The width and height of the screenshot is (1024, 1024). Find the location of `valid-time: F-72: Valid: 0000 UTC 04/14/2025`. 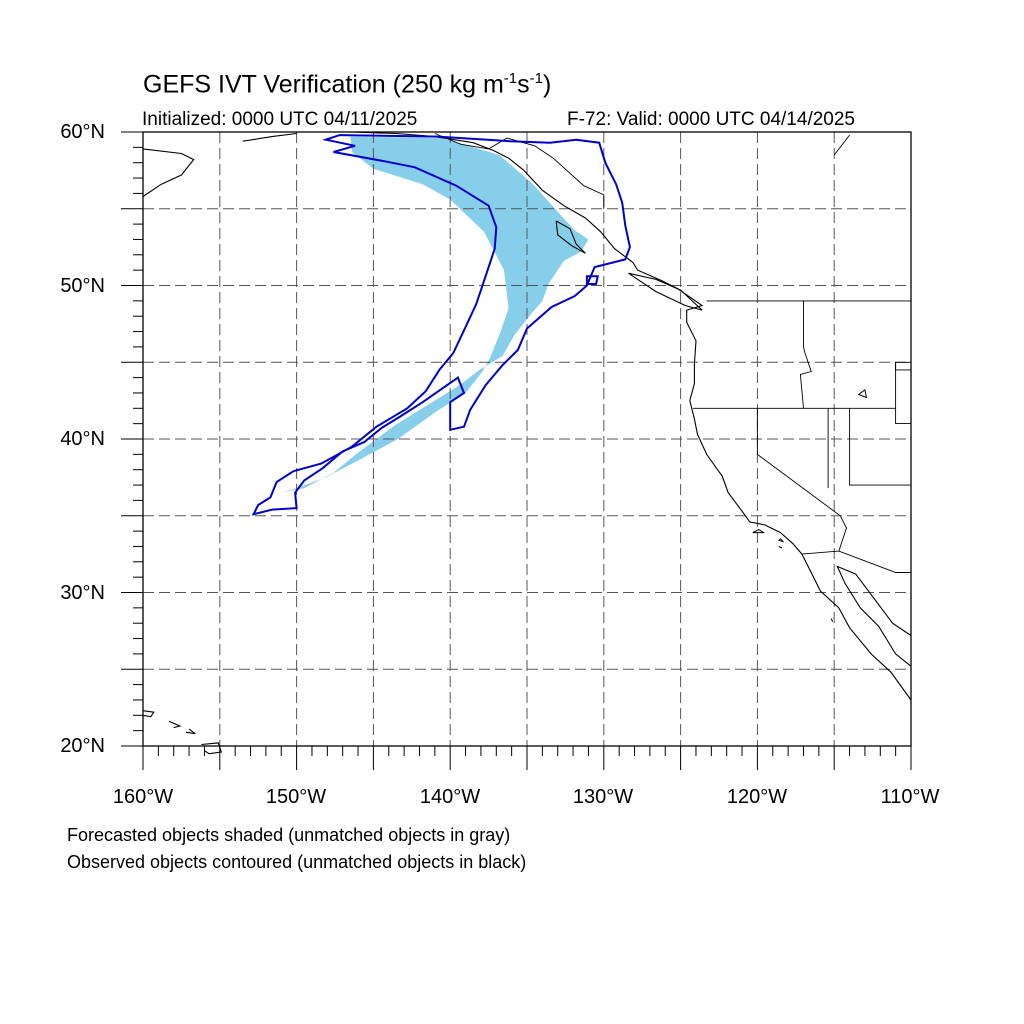

valid-time: F-72: Valid: 0000 UTC 04/14/2025 is located at coordinates (711, 119).